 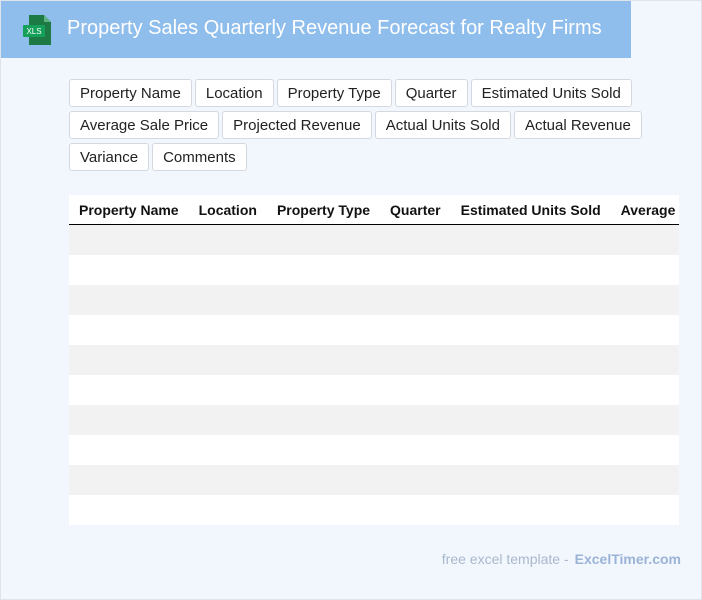 I want to click on field-tag: Variance, so click(x=109, y=157).